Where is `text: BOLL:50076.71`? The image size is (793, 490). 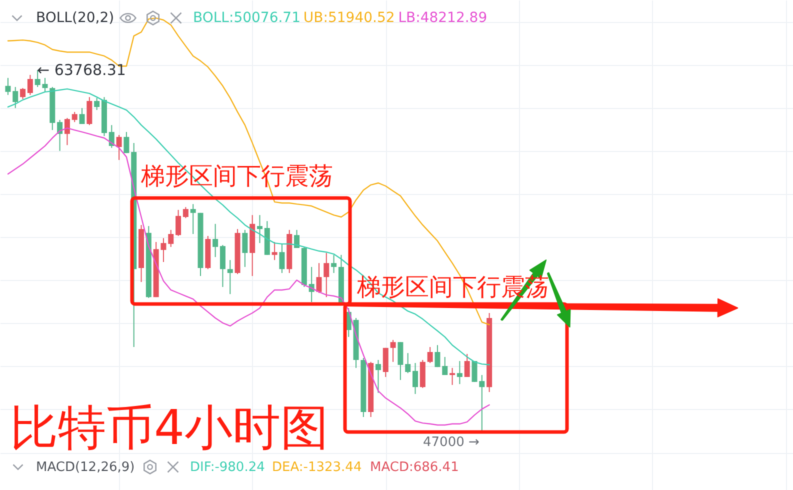
text: BOLL:50076.71 is located at coordinates (246, 18).